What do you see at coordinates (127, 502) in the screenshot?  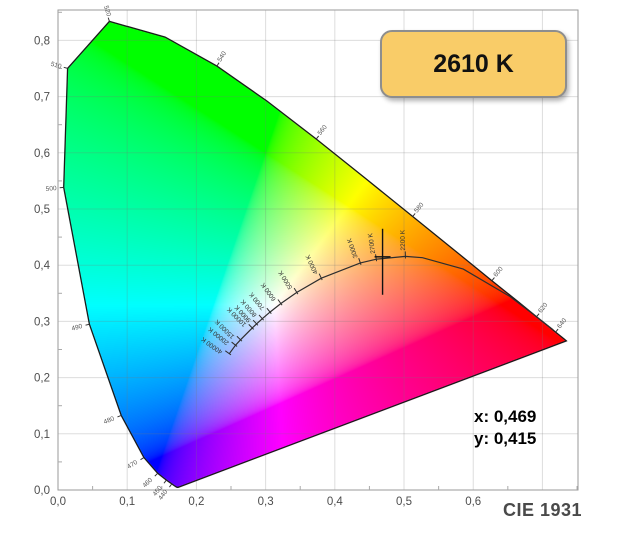 I see `x-axis-tick-label: 0,1` at bounding box center [127, 502].